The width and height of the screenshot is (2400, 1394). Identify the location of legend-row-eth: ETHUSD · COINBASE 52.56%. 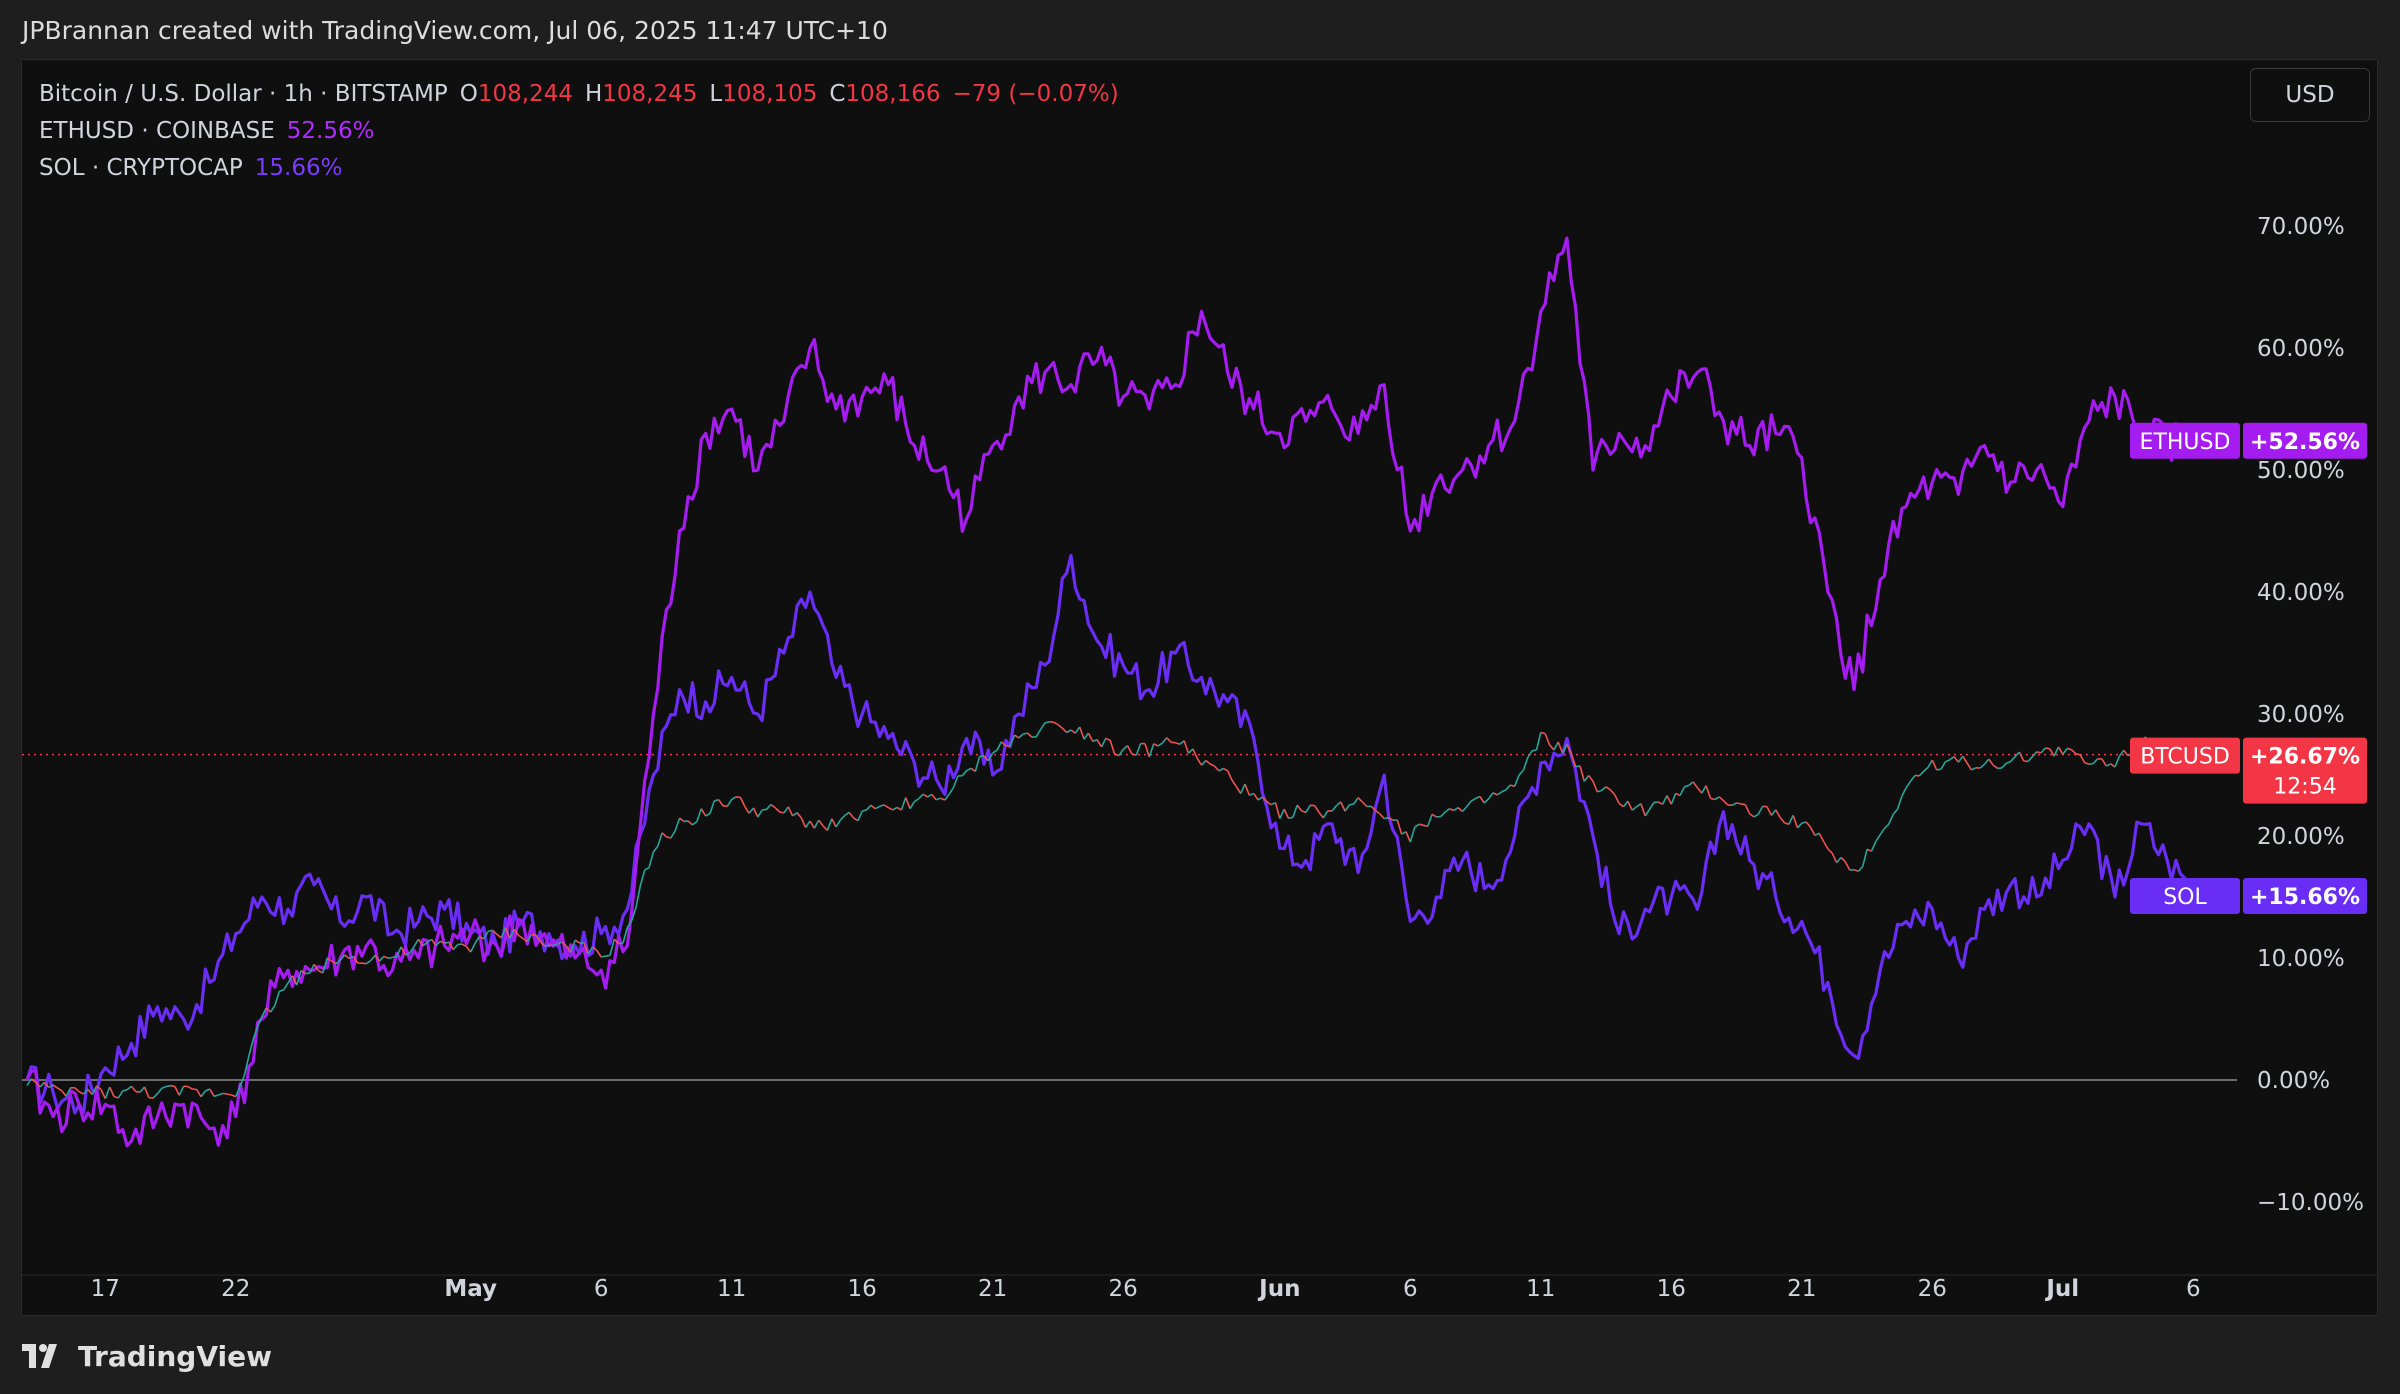
(579, 131).